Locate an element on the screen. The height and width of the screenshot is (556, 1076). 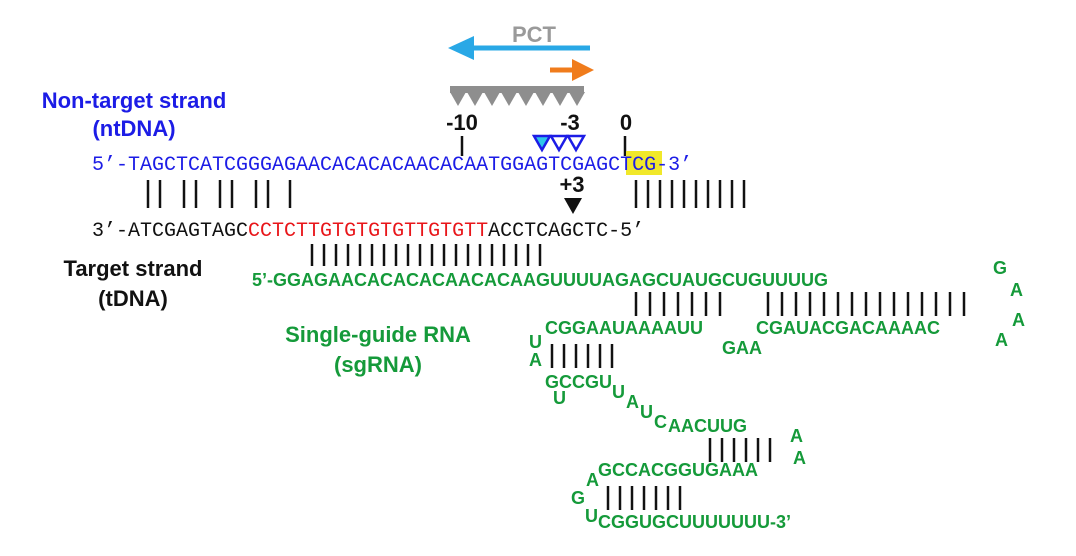
orange-arrow is located at coordinates (572, 70).